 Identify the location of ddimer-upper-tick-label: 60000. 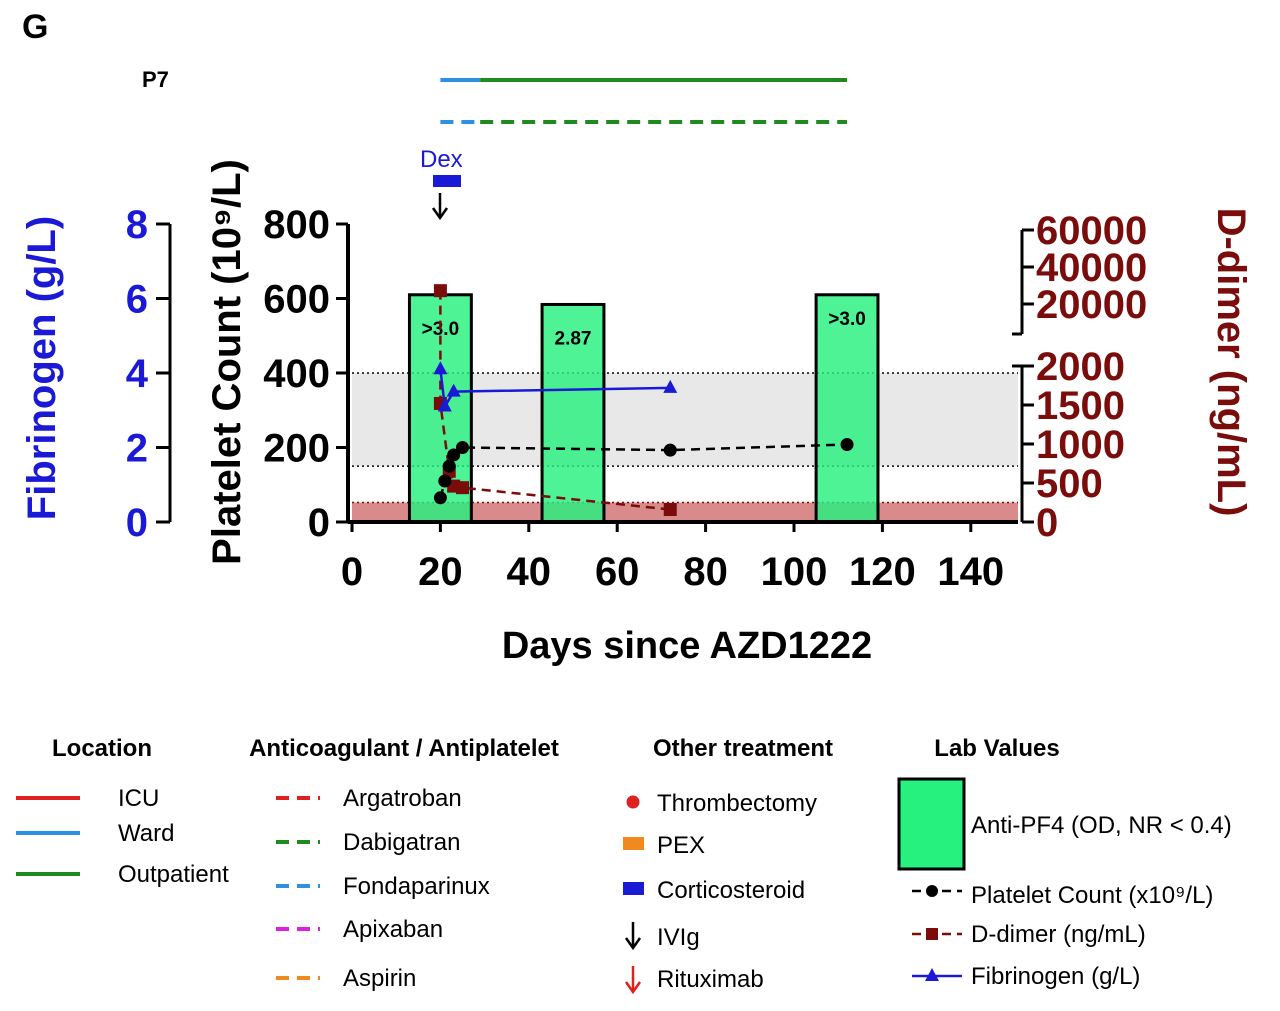
(1091, 231).